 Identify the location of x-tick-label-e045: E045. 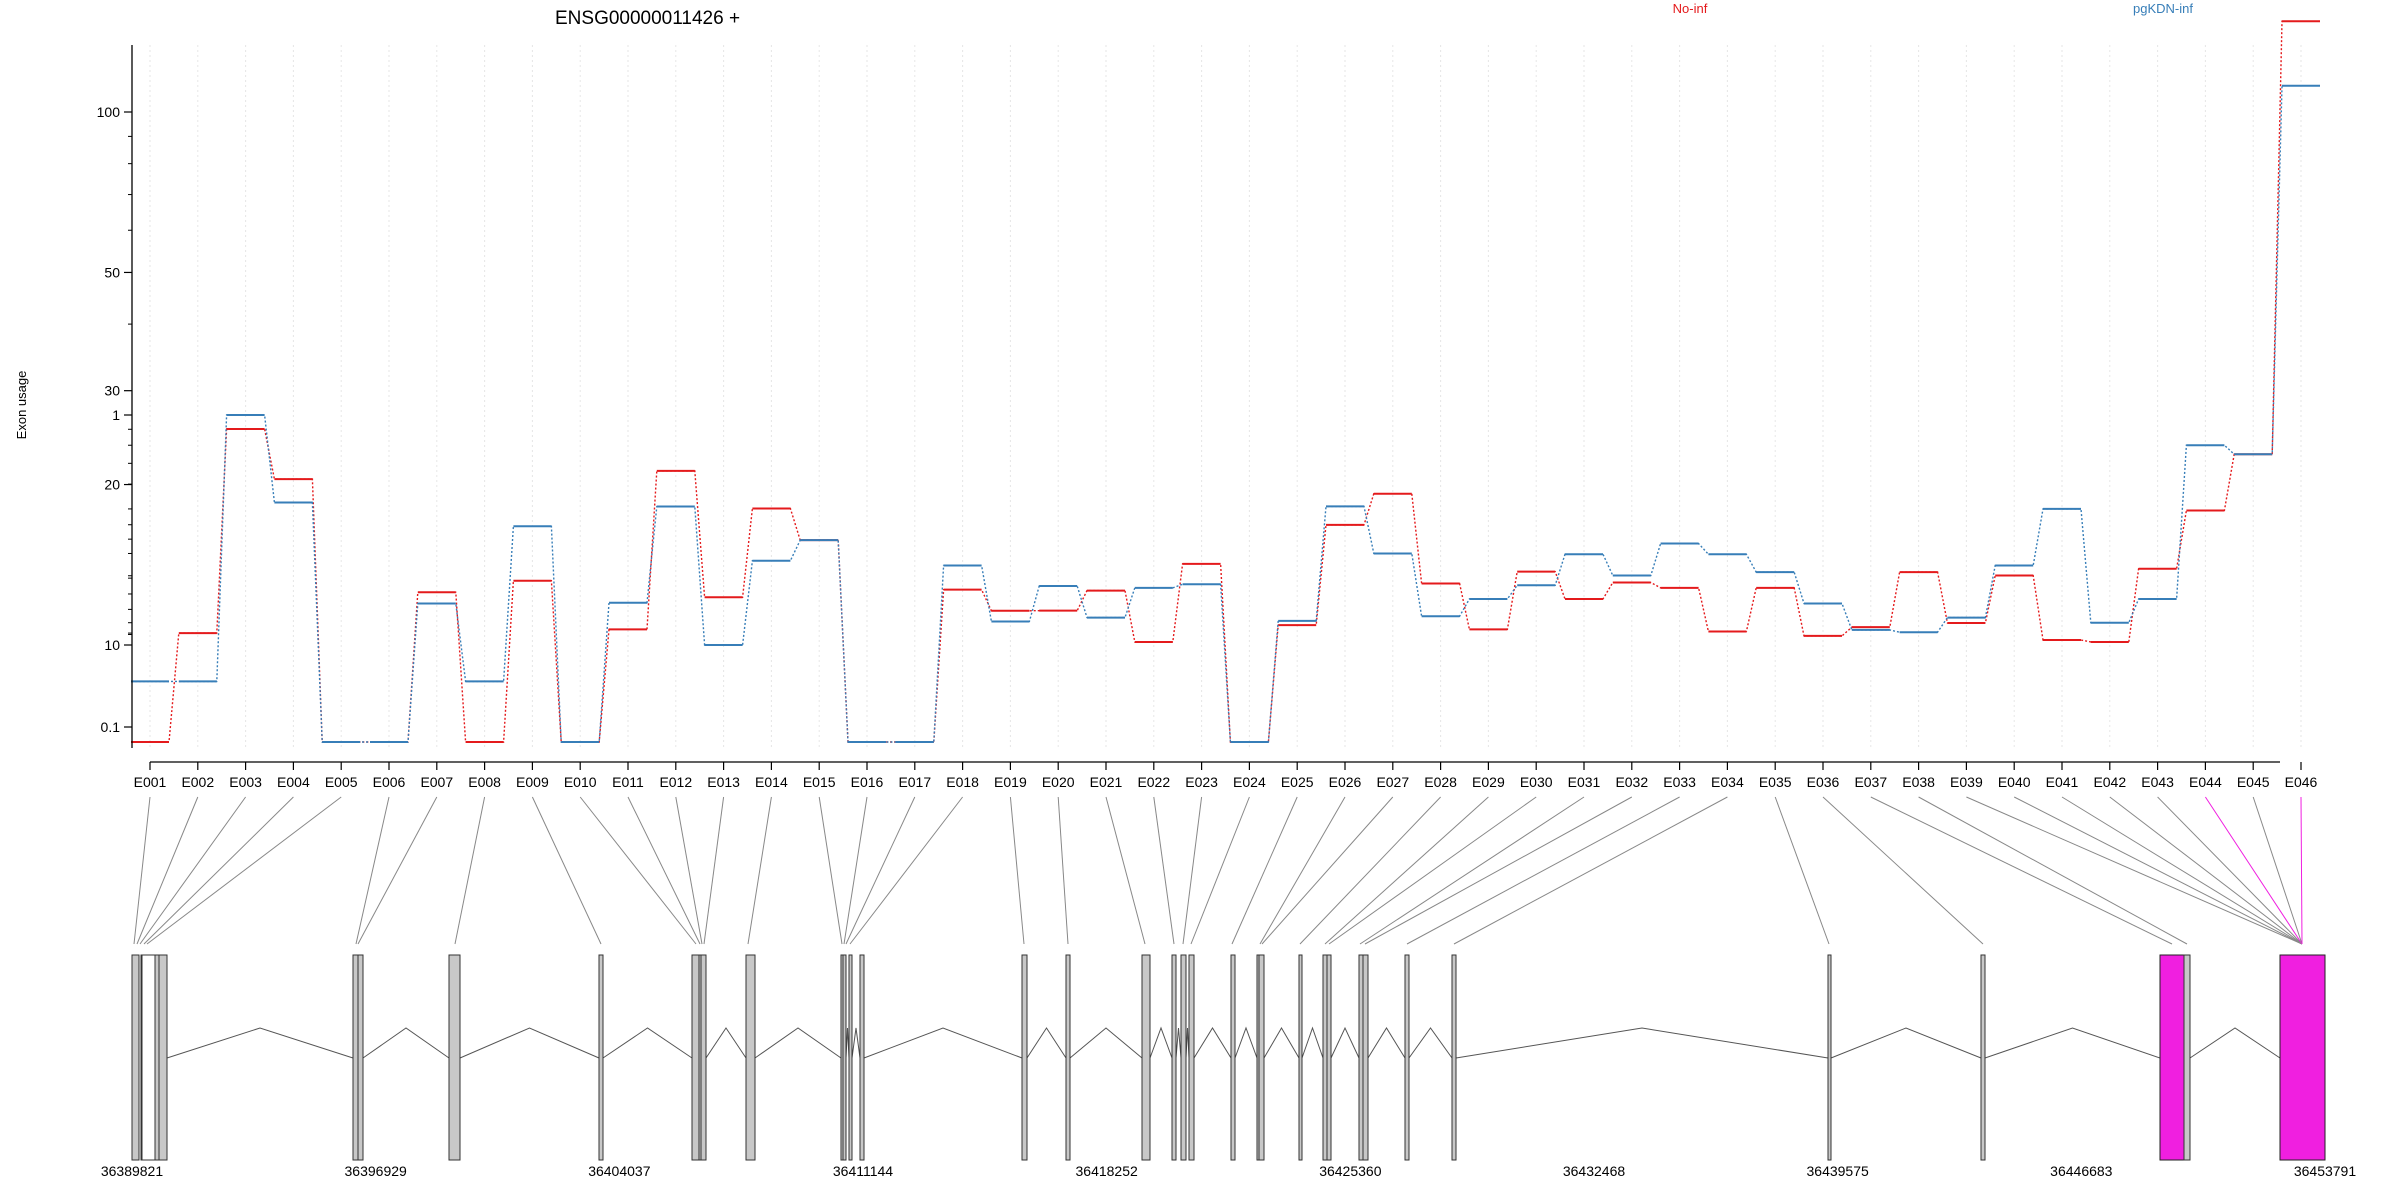
(2253, 782).